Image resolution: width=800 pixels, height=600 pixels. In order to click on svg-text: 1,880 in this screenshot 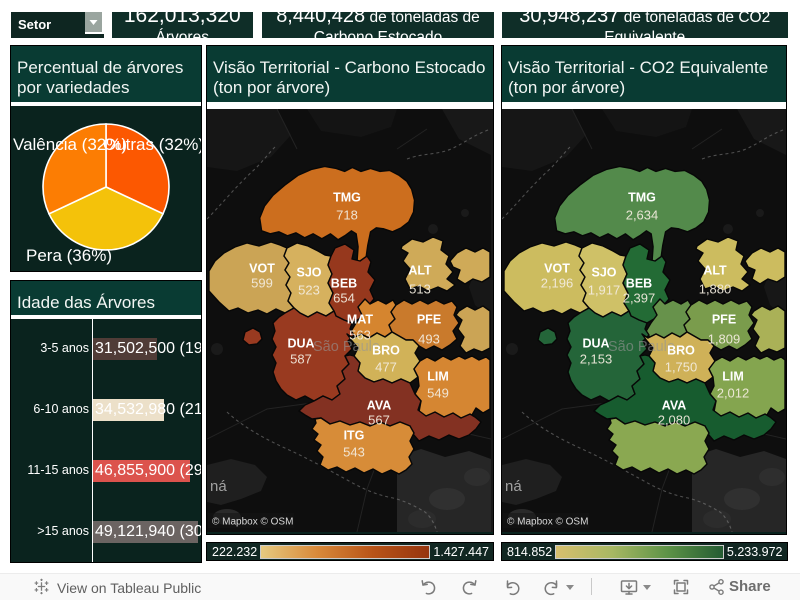, I will do `click(715, 289)`.